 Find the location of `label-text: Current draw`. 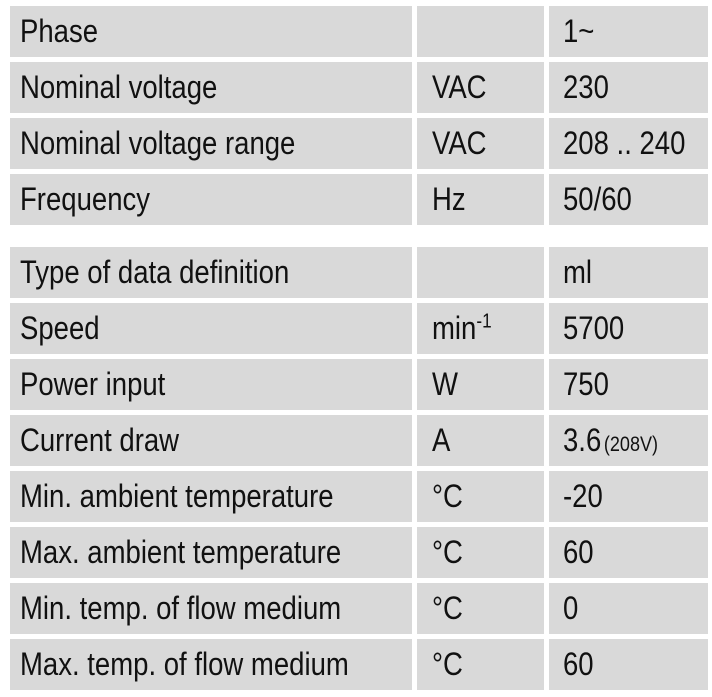

label-text: Current draw is located at coordinates (100, 440).